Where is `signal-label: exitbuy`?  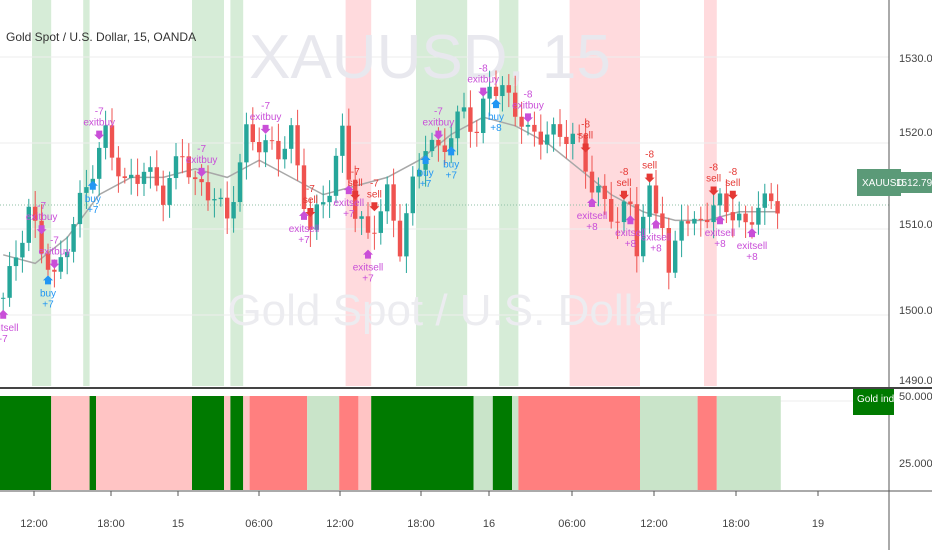 signal-label: exitbuy is located at coordinates (266, 117).